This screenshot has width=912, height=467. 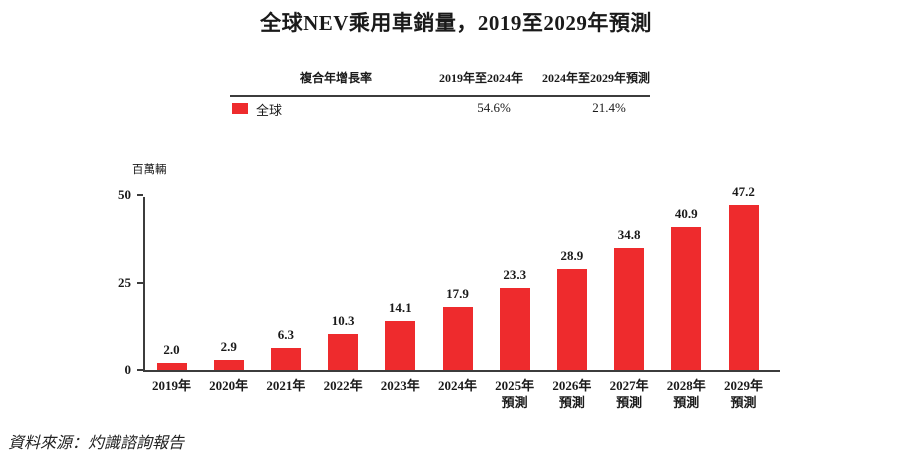 What do you see at coordinates (128, 369) in the screenshot?
I see `y-axis-tick-label: 0` at bounding box center [128, 369].